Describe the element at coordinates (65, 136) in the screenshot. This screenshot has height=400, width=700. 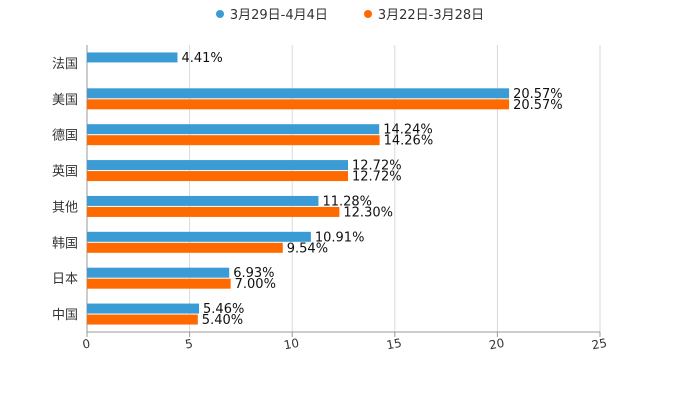
I see `category-label-2: 德国` at that location.